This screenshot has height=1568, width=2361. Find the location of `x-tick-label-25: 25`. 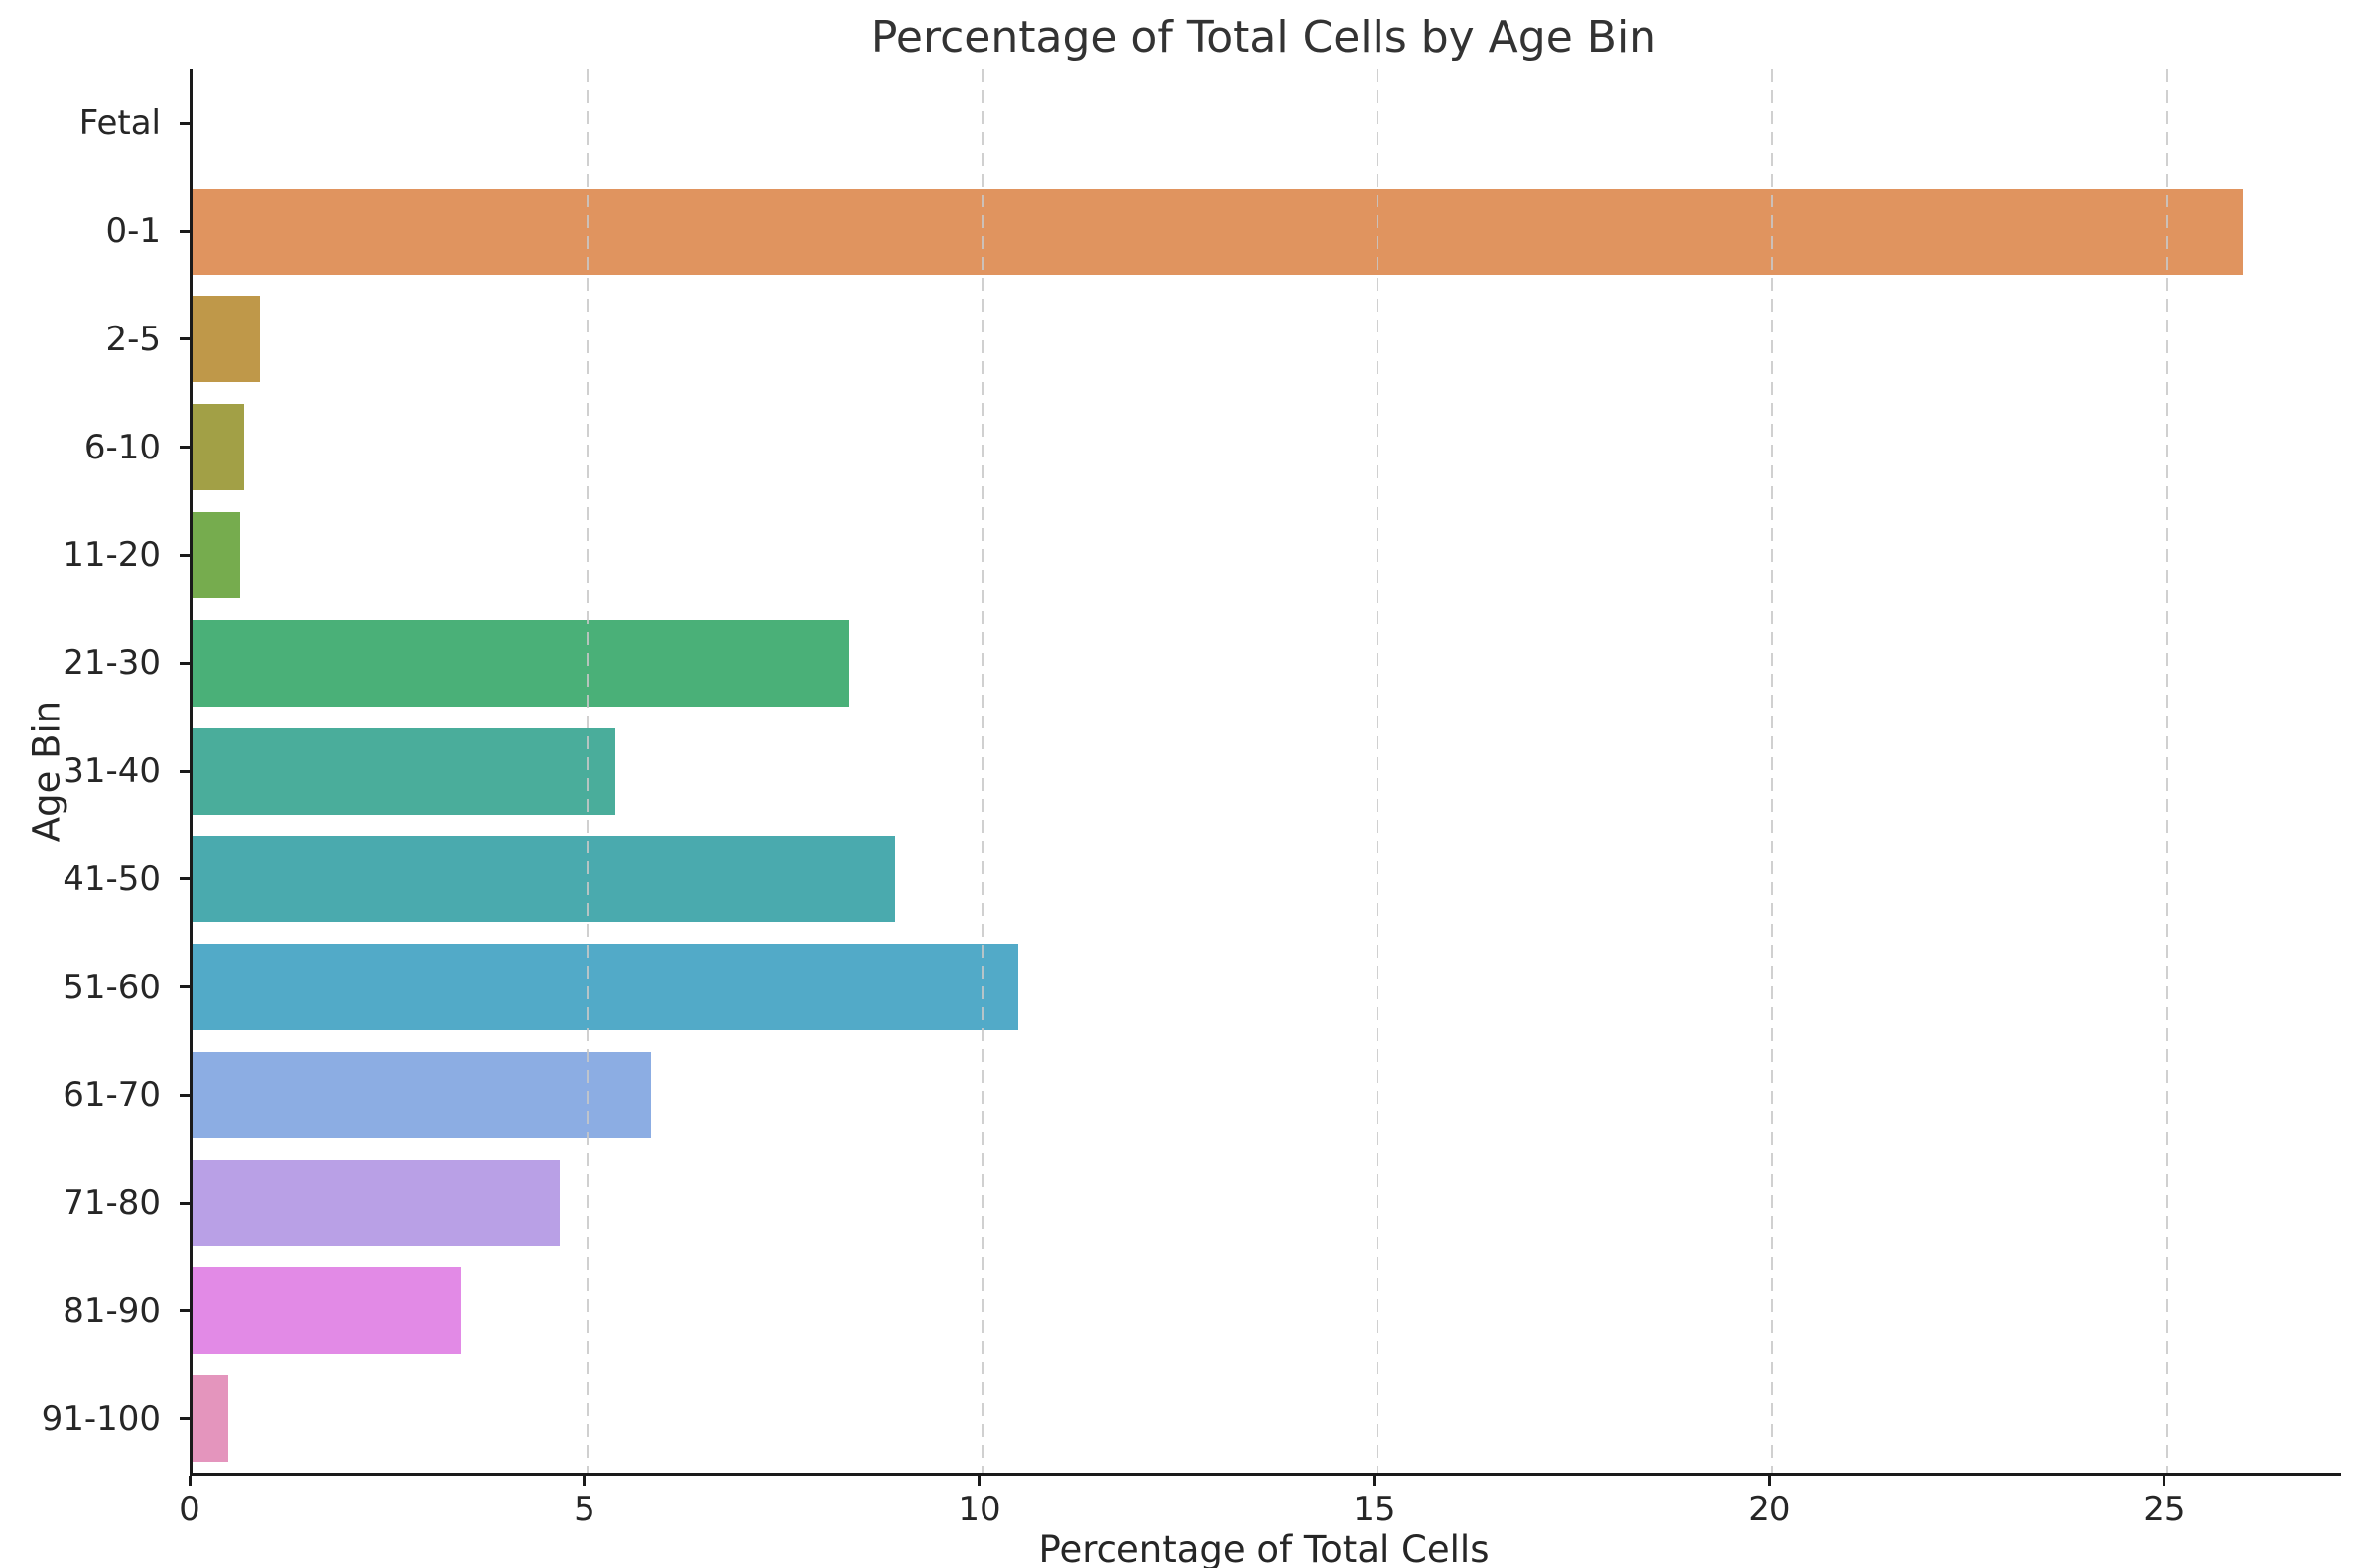

x-tick-label-25: 25 is located at coordinates (2164, 1509).